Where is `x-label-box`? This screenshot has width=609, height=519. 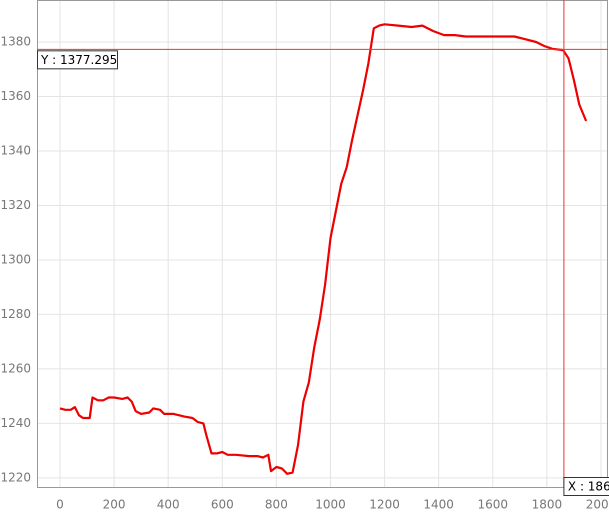
x-label-box is located at coordinates (586, 486).